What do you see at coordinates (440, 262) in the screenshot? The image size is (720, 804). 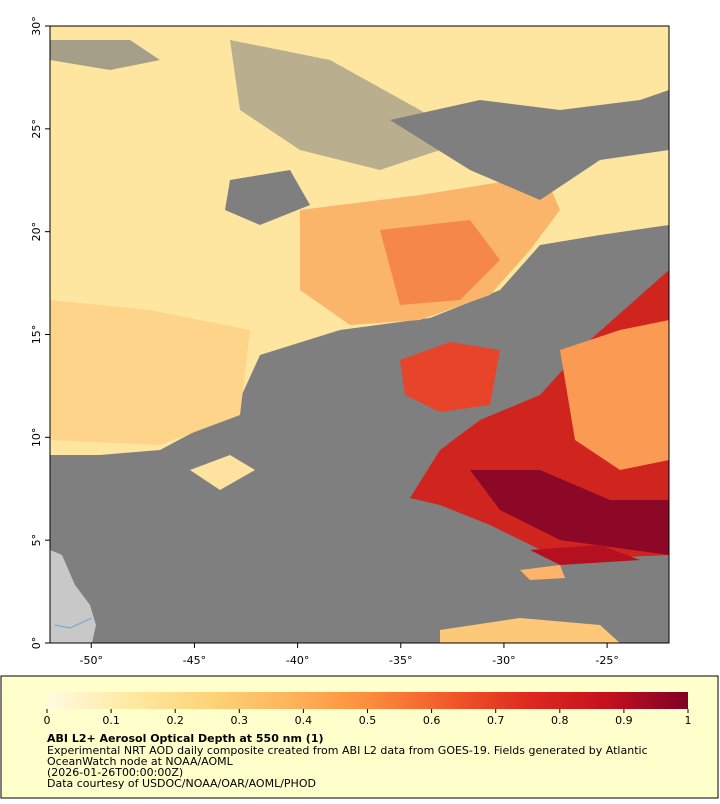 I see `higher-aod-area` at bounding box center [440, 262].